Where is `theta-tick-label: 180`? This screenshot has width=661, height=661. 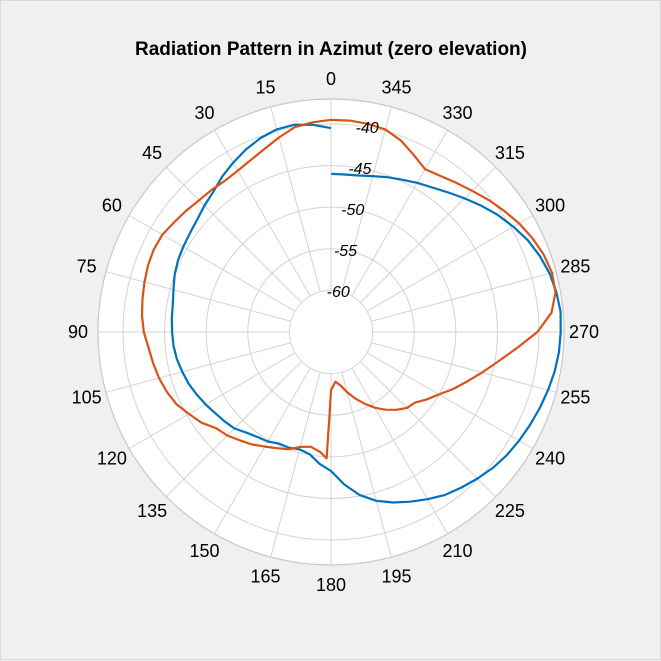 theta-tick-label: 180 is located at coordinates (331, 585).